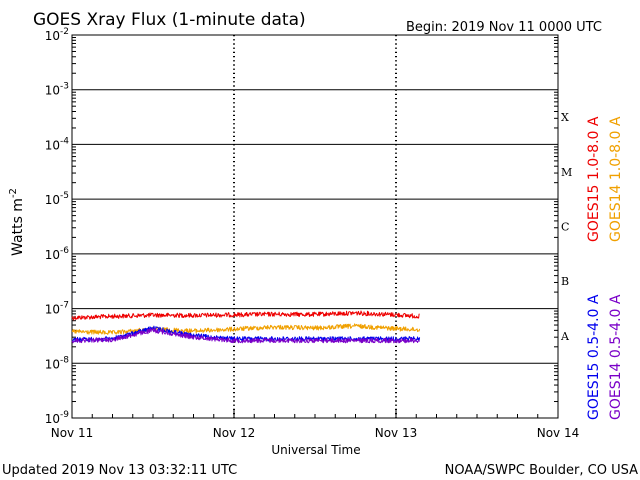  What do you see at coordinates (616, 357) in the screenshot?
I see `legend-entry: GOES14 0.5-4.0 A` at bounding box center [616, 357].